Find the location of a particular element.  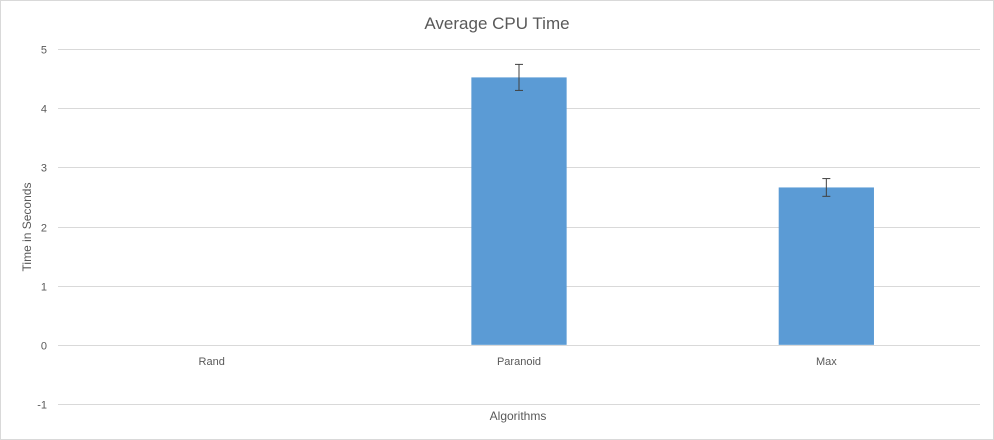

y-axis-label: Time in Seconds is located at coordinates (27, 227).